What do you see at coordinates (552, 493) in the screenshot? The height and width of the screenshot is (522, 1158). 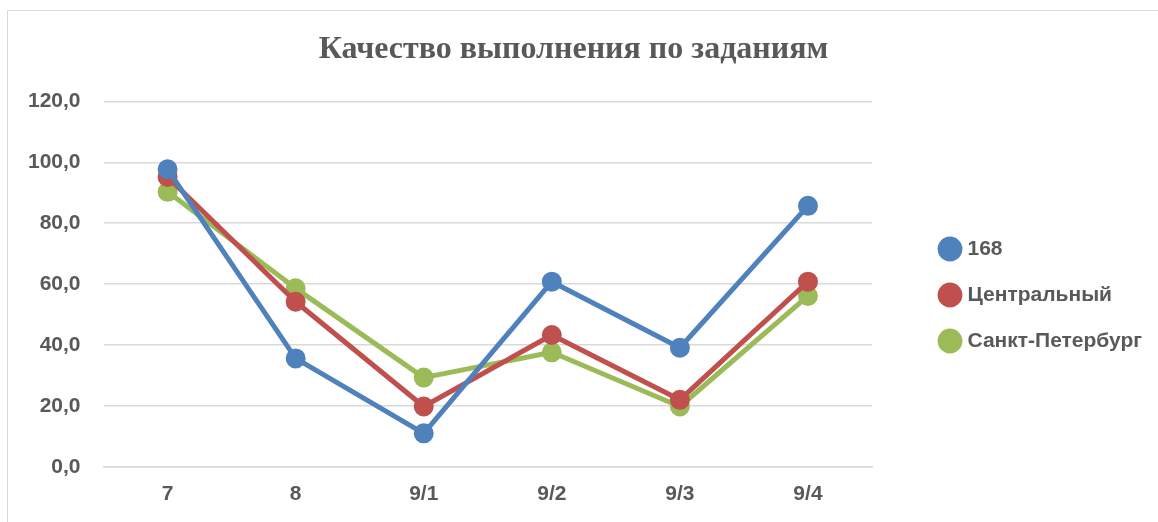 I see `x-tick-label: 9/2` at bounding box center [552, 493].